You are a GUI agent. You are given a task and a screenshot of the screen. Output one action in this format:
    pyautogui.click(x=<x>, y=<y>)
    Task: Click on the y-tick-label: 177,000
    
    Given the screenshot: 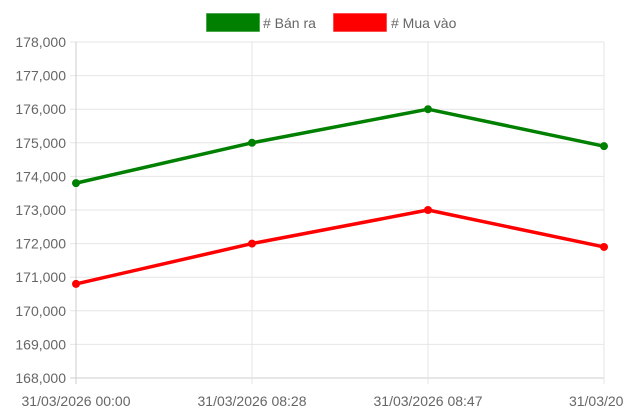 What is the action you would take?
    pyautogui.click(x=40, y=76)
    